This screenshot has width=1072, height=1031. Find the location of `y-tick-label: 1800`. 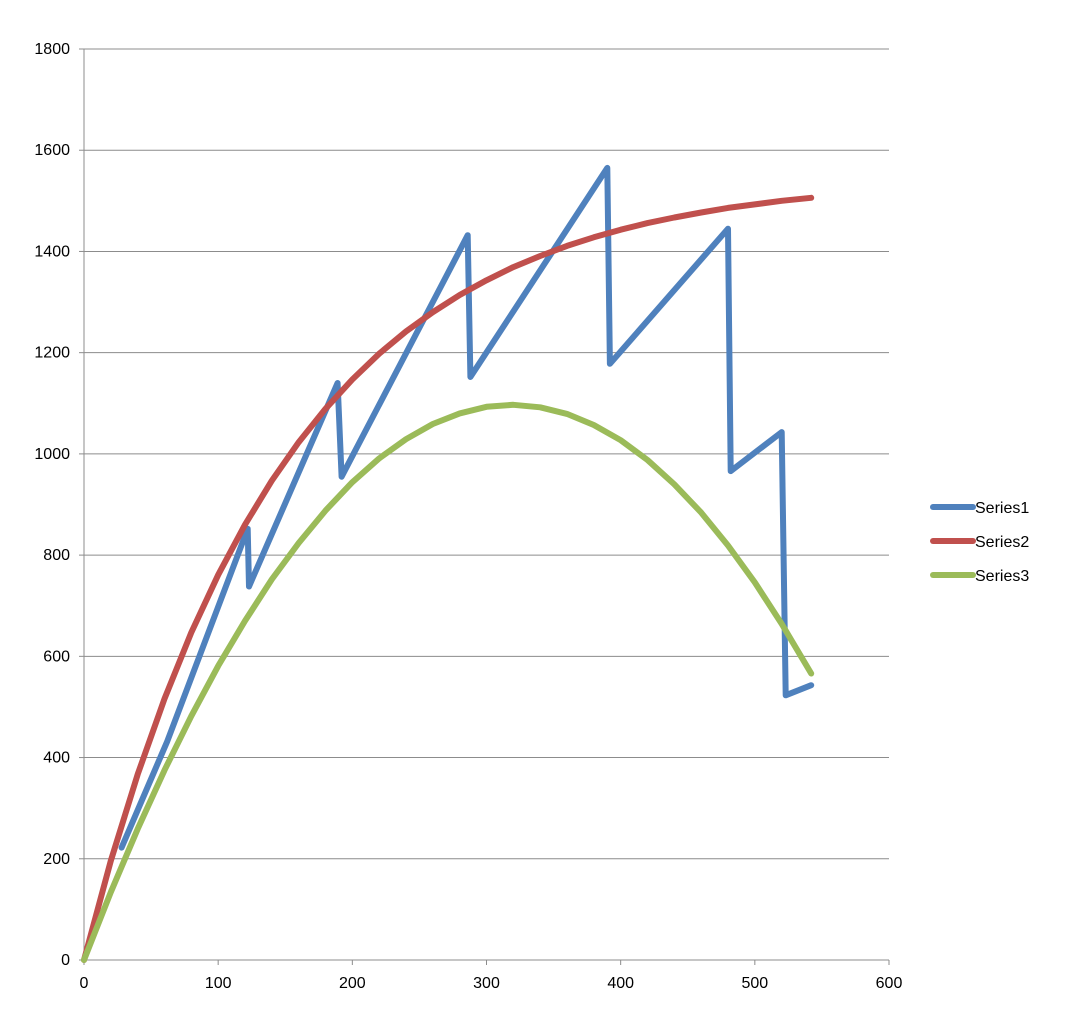

y-tick-label: 1800 is located at coordinates (52, 49).